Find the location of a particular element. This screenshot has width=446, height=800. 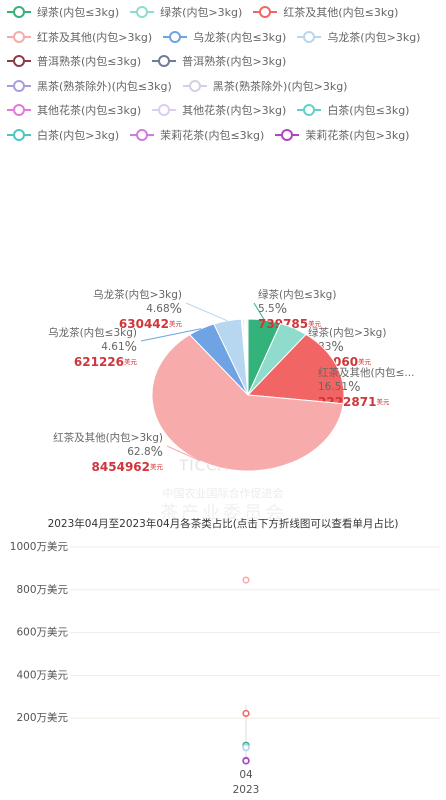

slice-value: 621226美元 is located at coordinates (106, 362).